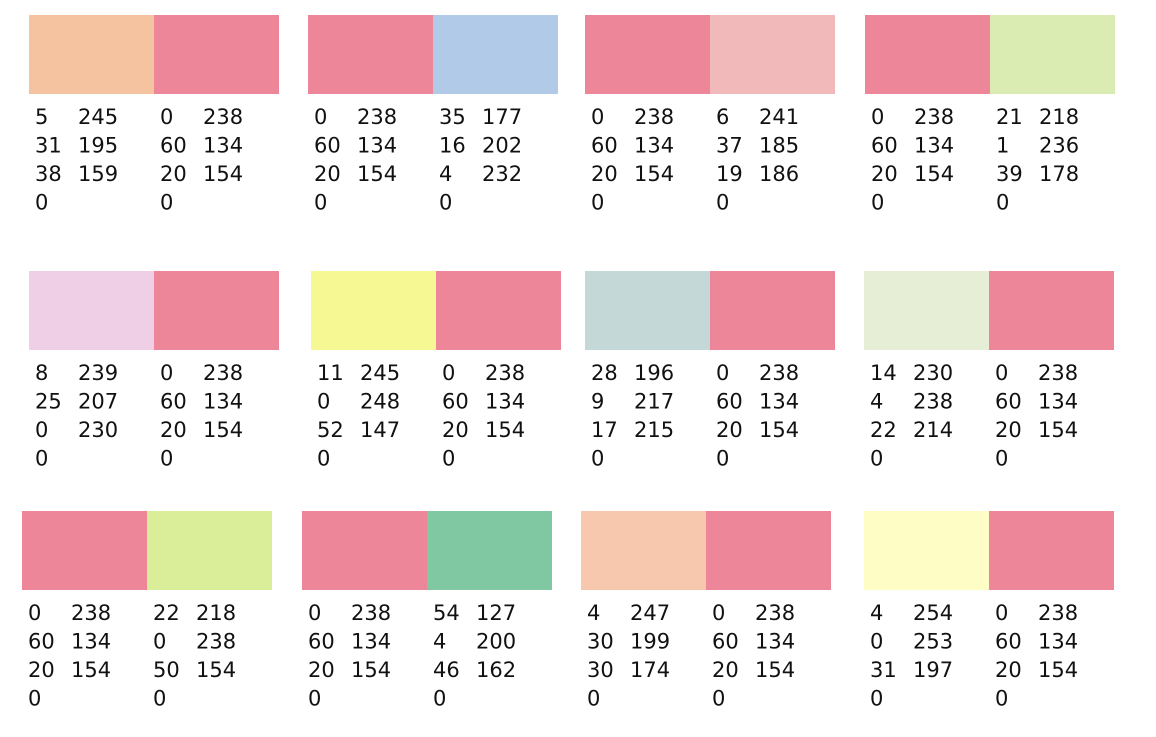 This screenshot has height=737, width=1156. What do you see at coordinates (48, 402) in the screenshot?
I see `cmyk-value: 25` at bounding box center [48, 402].